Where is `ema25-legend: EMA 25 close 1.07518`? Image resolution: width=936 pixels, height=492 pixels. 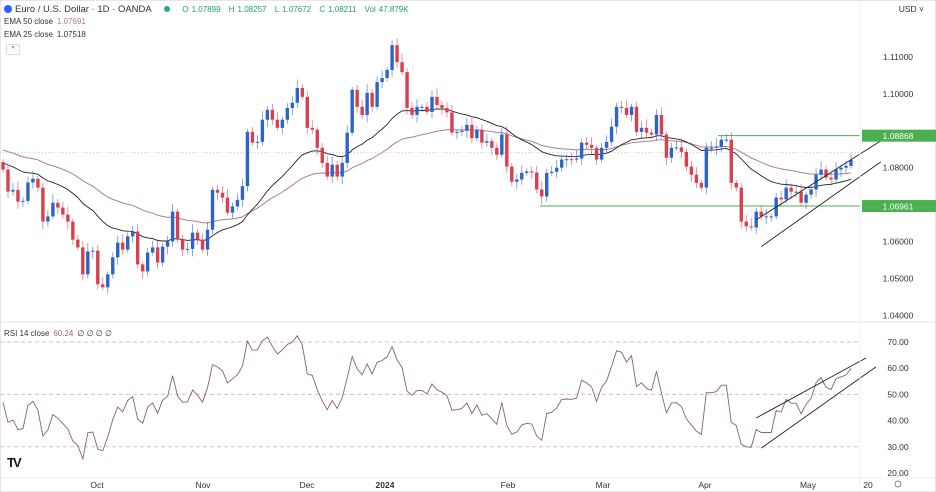
ema25-legend: EMA 25 close 1.07518 is located at coordinates (45, 34).